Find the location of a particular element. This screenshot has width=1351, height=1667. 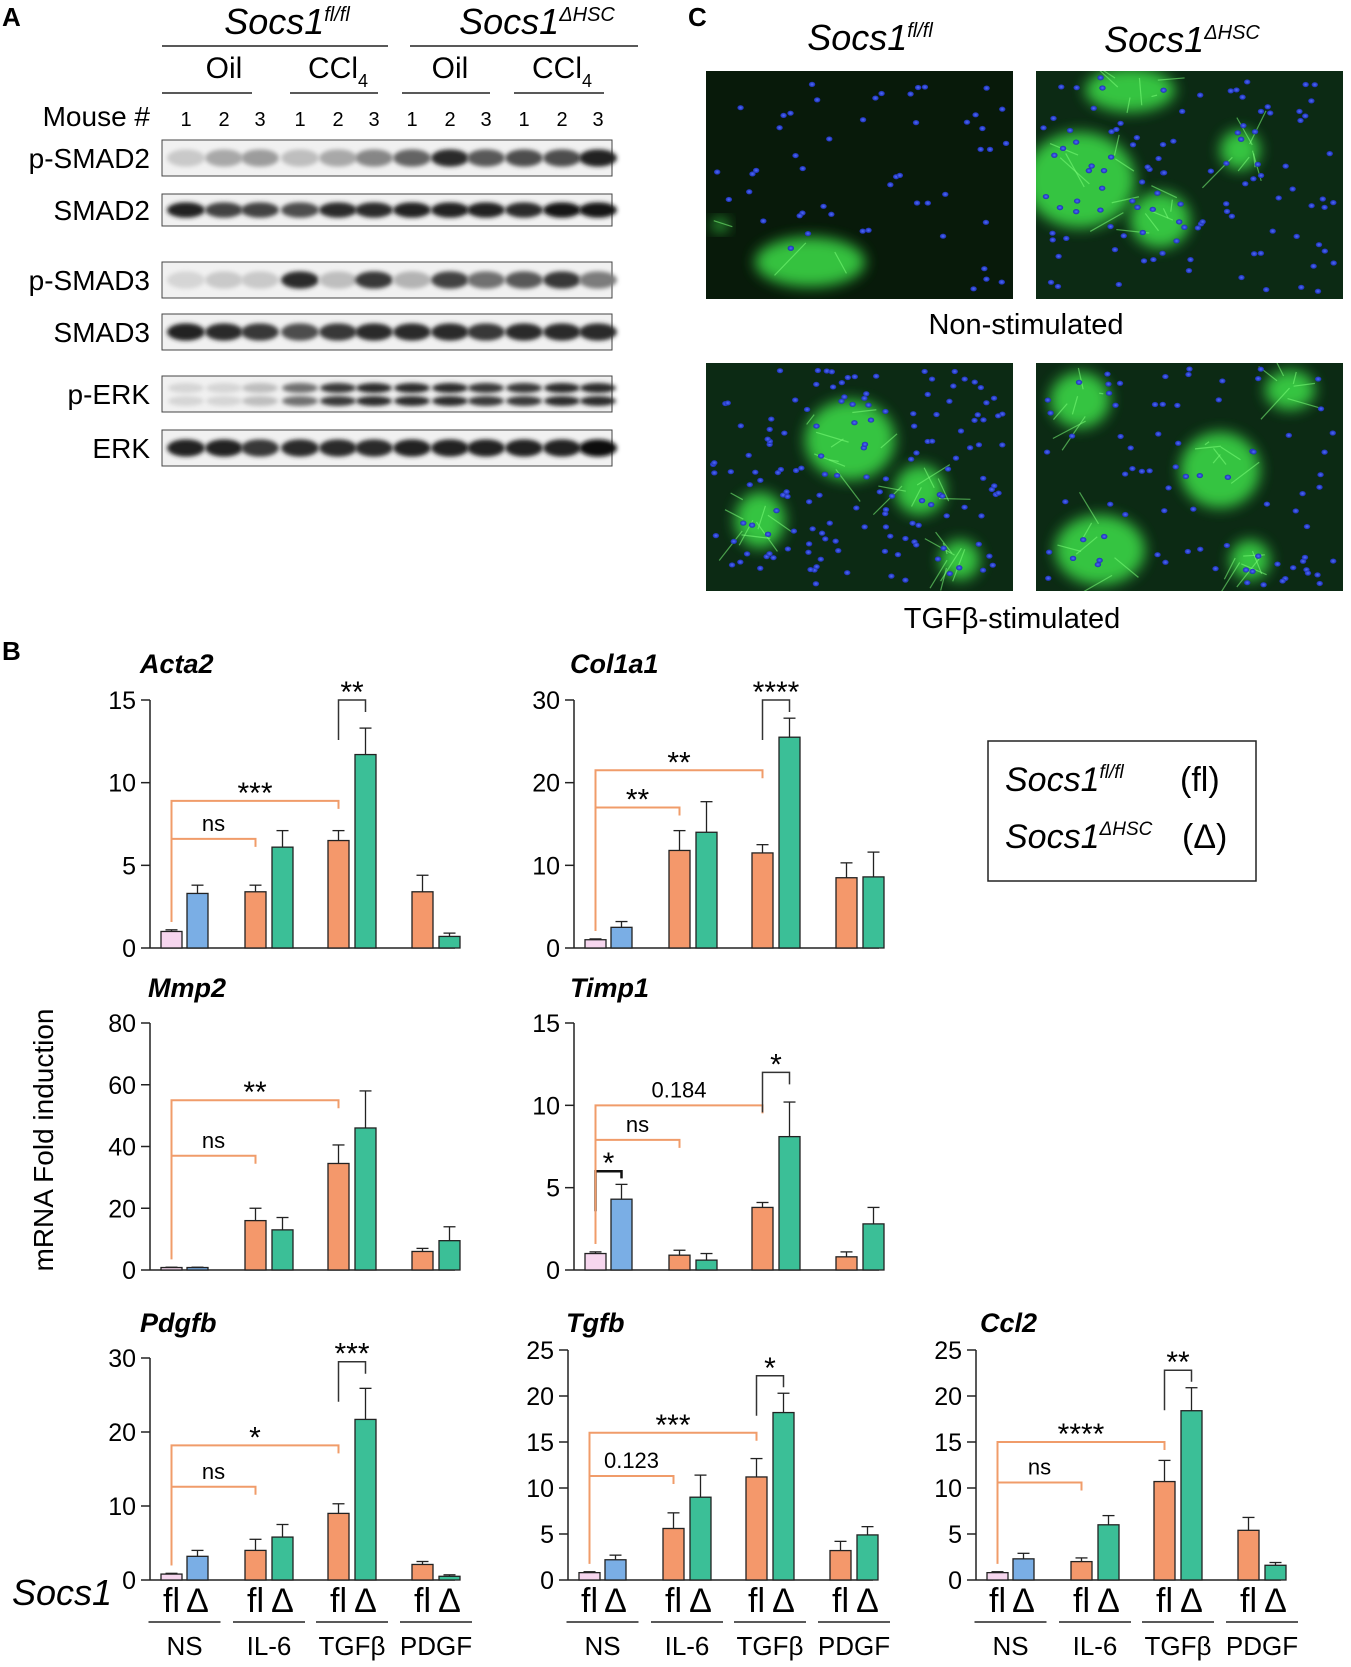

chart-title: Pdgfb is located at coordinates (178, 1323).